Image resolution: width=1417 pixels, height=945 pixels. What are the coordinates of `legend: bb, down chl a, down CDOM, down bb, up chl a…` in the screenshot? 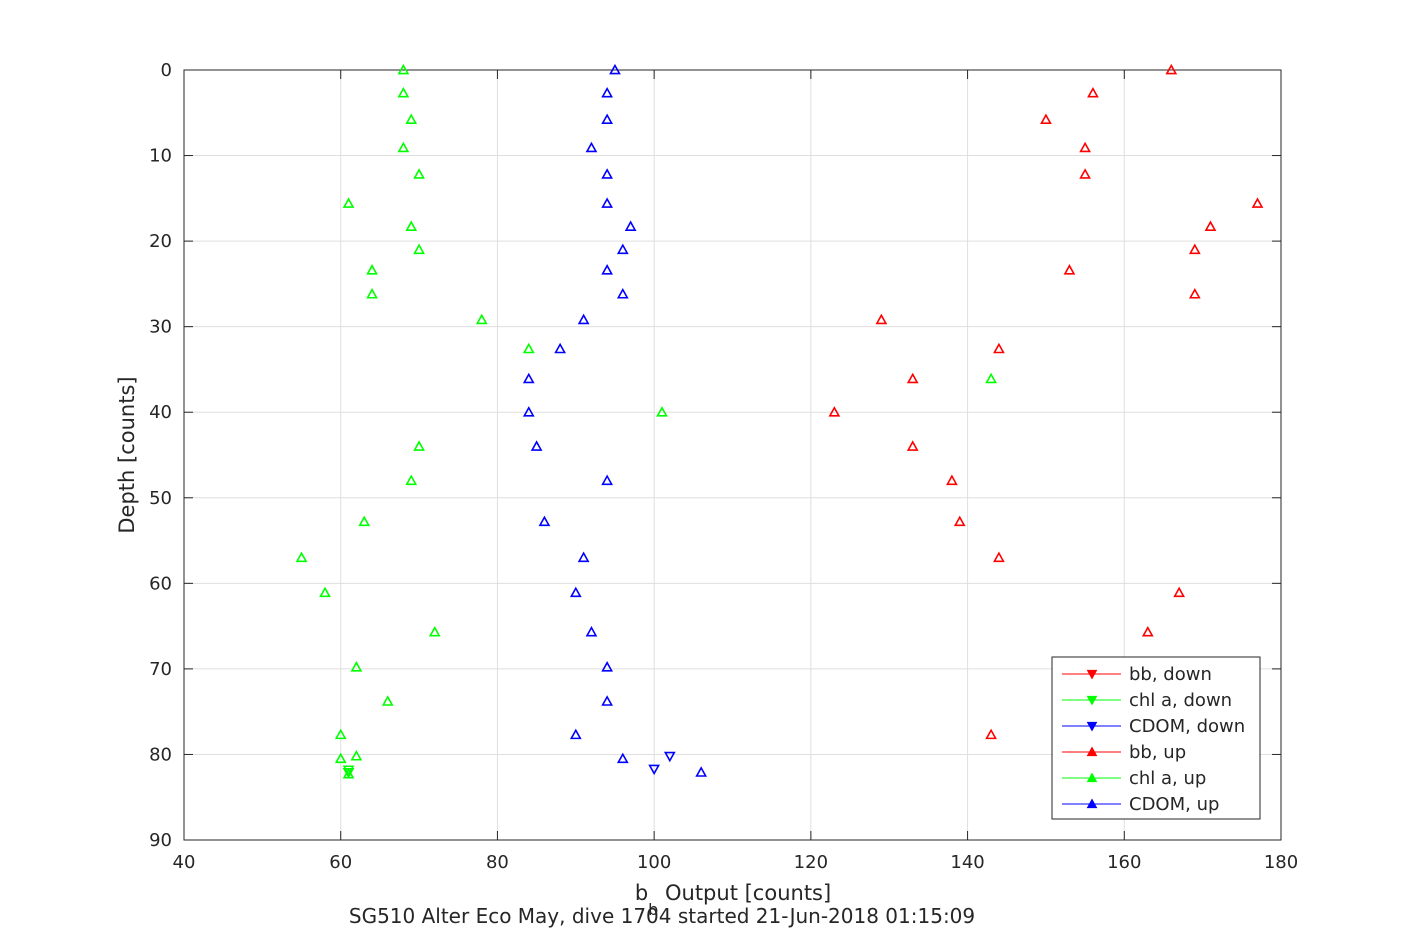 It's located at (1156, 738).